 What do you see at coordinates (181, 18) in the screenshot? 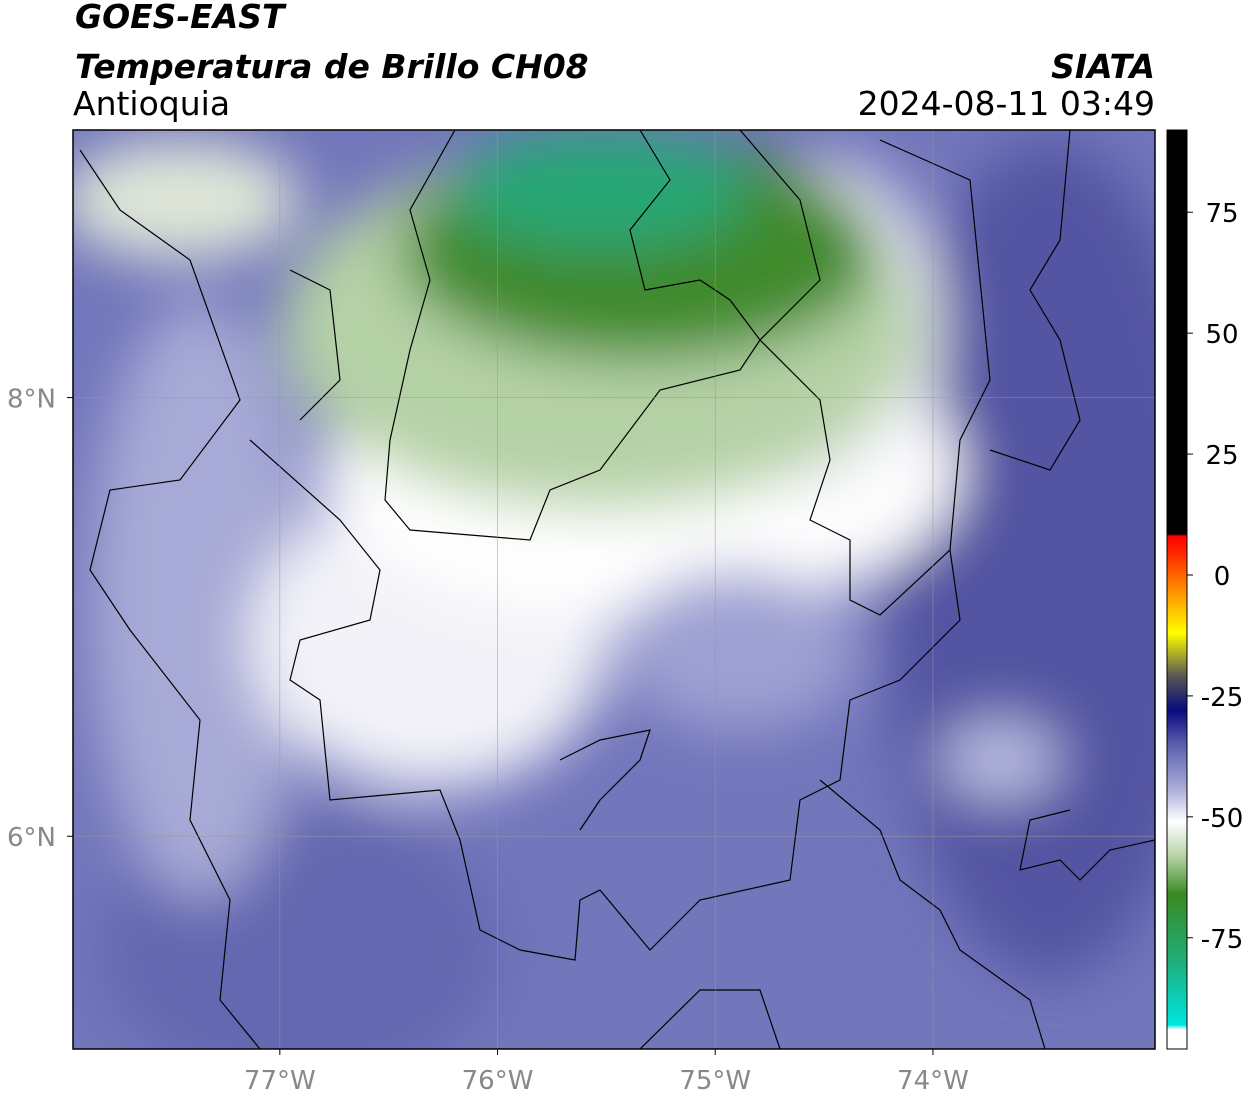
I see `title: GOES-EAST` at bounding box center [181, 18].